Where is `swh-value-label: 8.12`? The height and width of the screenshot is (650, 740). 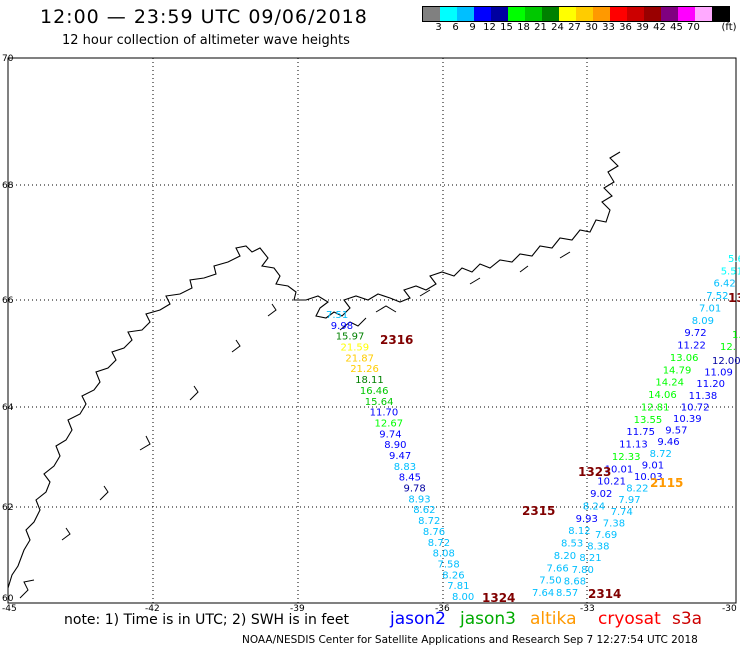 swh-value-label: 8.12 is located at coordinates (579, 531).